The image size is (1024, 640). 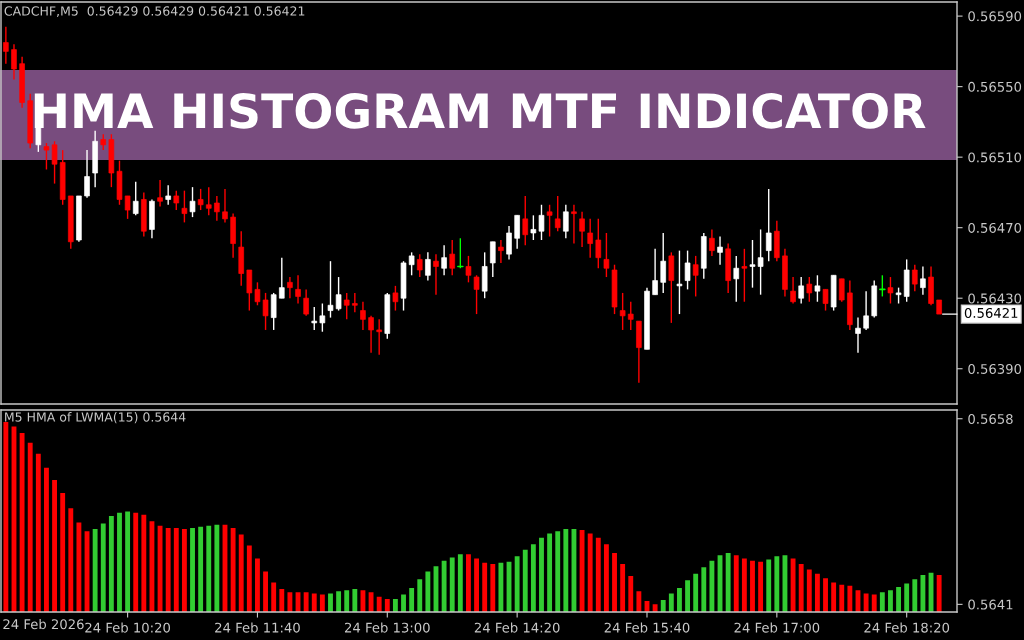 What do you see at coordinates (154, 11) in the screenshot?
I see `annotation: CADCHF,M5 0.56429 0.56429 0.56421 0.56421` at bounding box center [154, 11].